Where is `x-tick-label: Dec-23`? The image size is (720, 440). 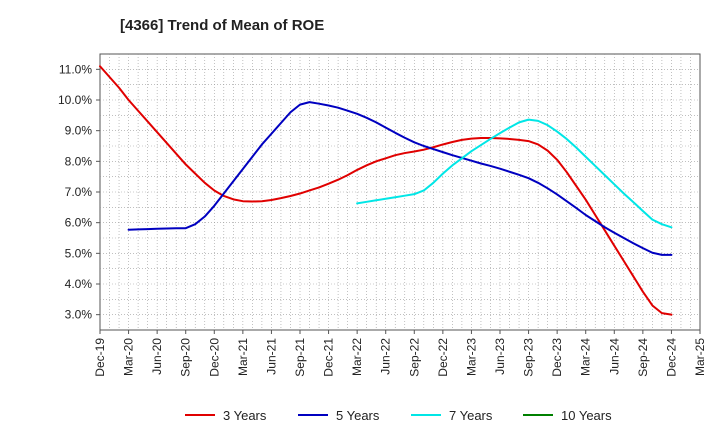 x-tick-label: Dec-23 is located at coordinates (557, 357).